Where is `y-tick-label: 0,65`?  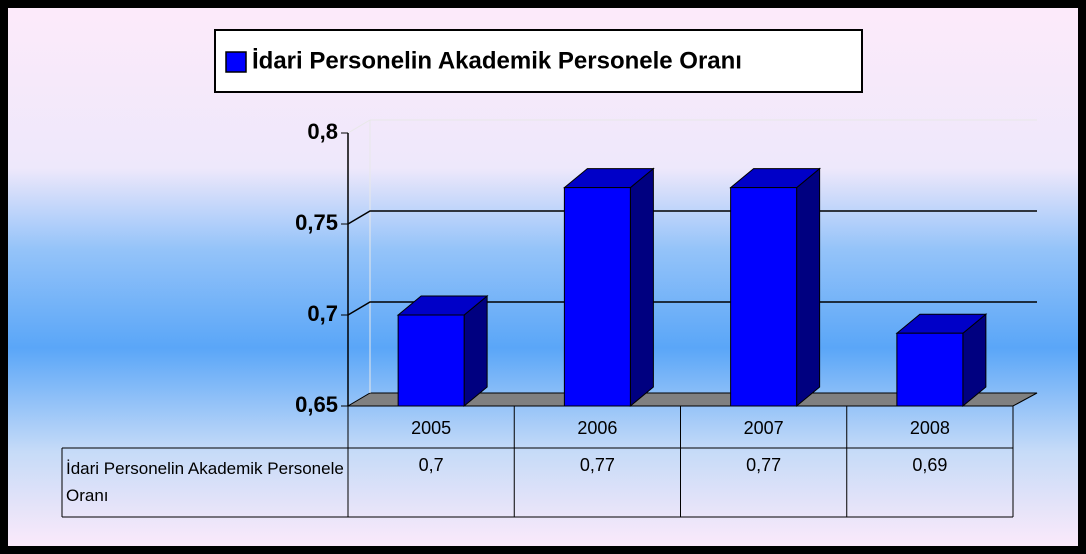 y-tick-label: 0,65 is located at coordinates (316, 404).